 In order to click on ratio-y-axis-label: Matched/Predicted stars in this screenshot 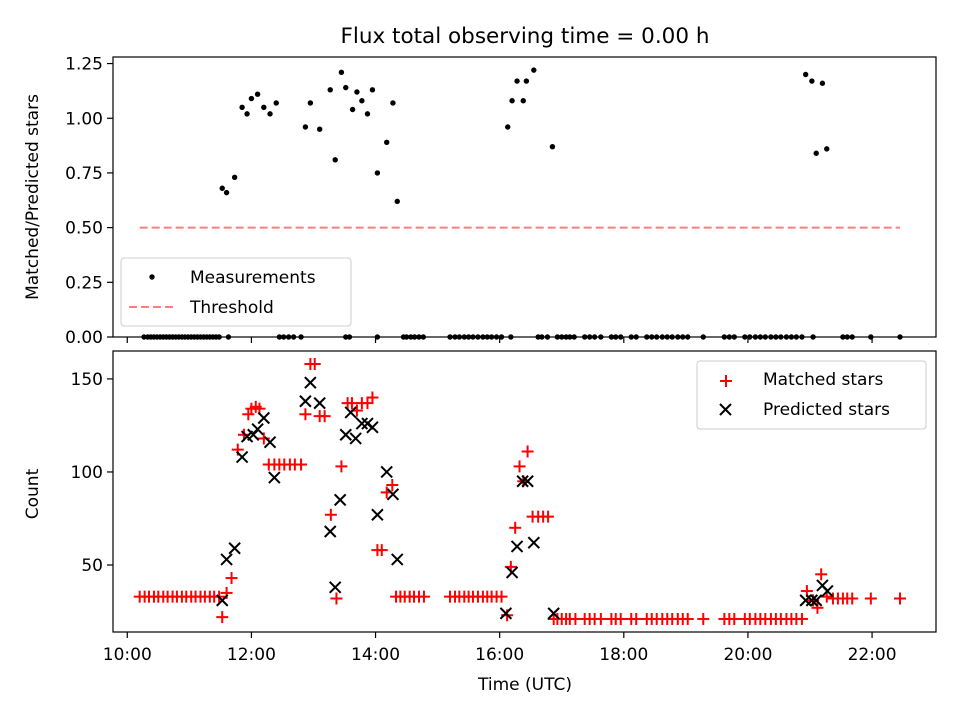, I will do `click(33, 197)`.